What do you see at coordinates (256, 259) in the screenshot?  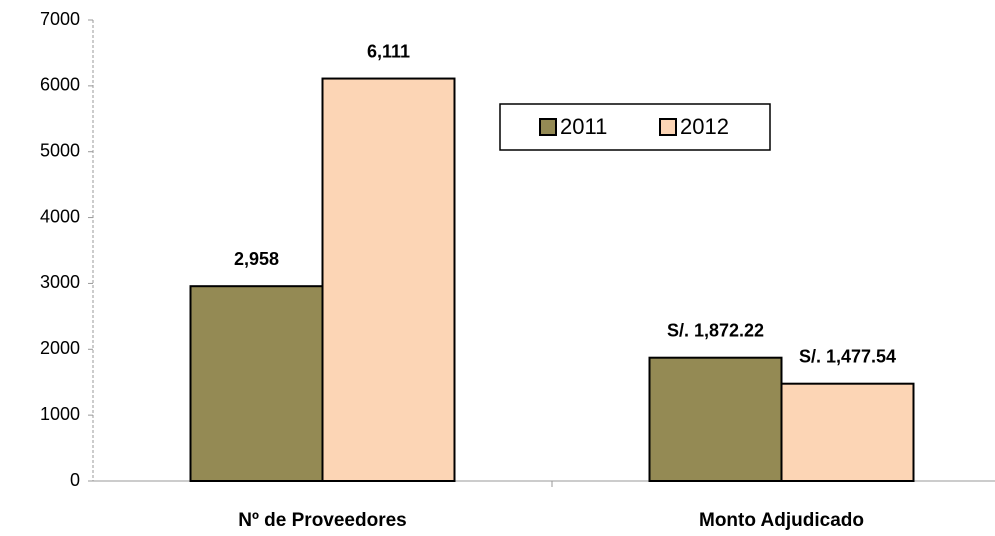 I see `value-label: 2,958` at bounding box center [256, 259].